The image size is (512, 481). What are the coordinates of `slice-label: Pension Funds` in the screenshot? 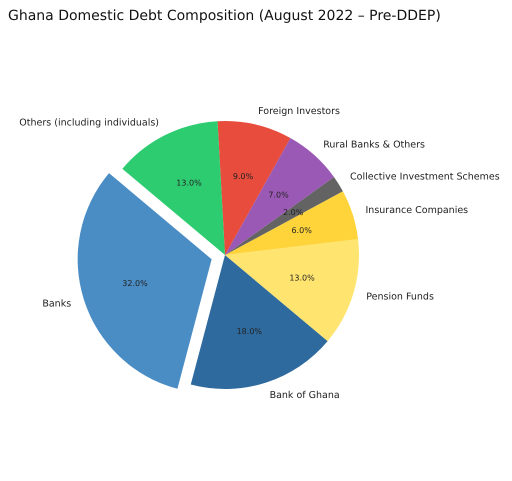 It's located at (400, 297).